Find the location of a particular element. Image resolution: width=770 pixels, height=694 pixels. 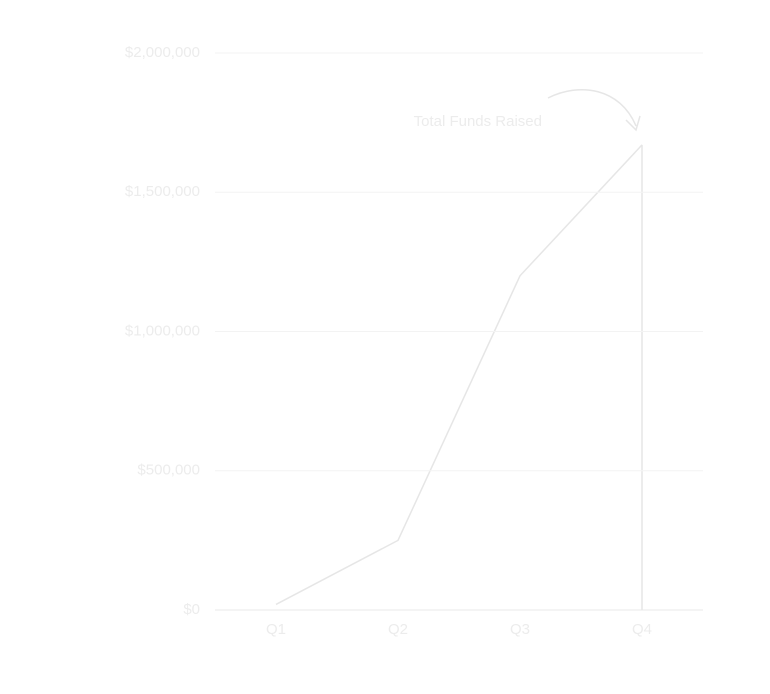

y-tick-label: $2,000,000 is located at coordinates (162, 52).